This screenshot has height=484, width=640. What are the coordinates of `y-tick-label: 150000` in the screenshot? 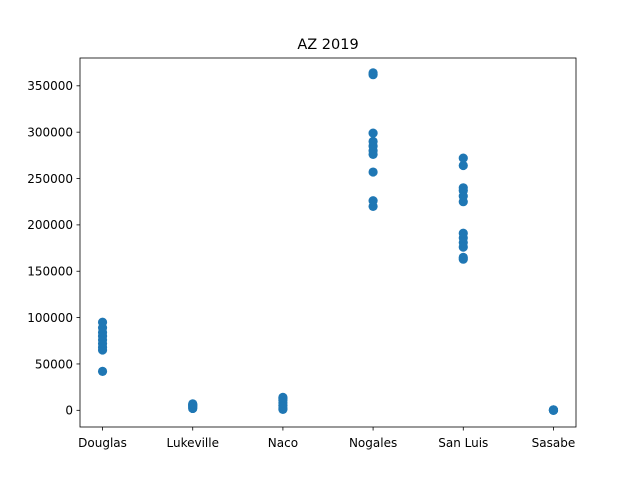 It's located at (50, 272).